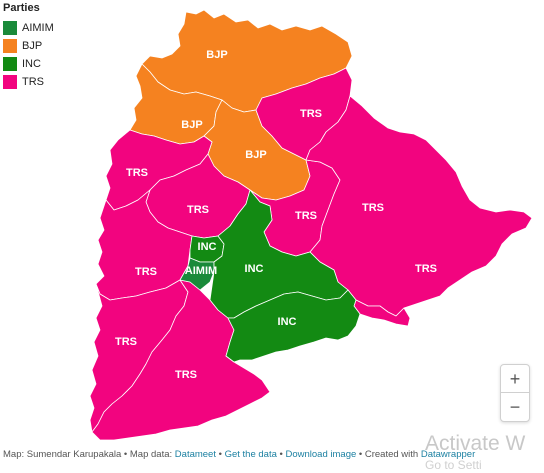 The image size is (544, 473). What do you see at coordinates (198, 210) in the screenshot?
I see `label-trs-center-w: TRS` at bounding box center [198, 210].